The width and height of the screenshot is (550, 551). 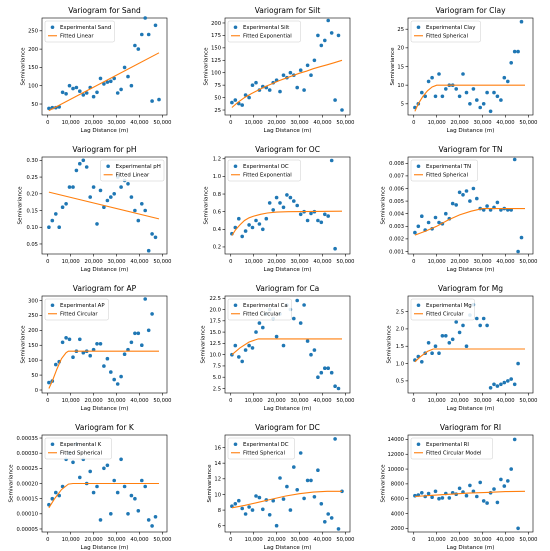 I want to click on y-tick-label: 0.5, so click(x=400, y=382).